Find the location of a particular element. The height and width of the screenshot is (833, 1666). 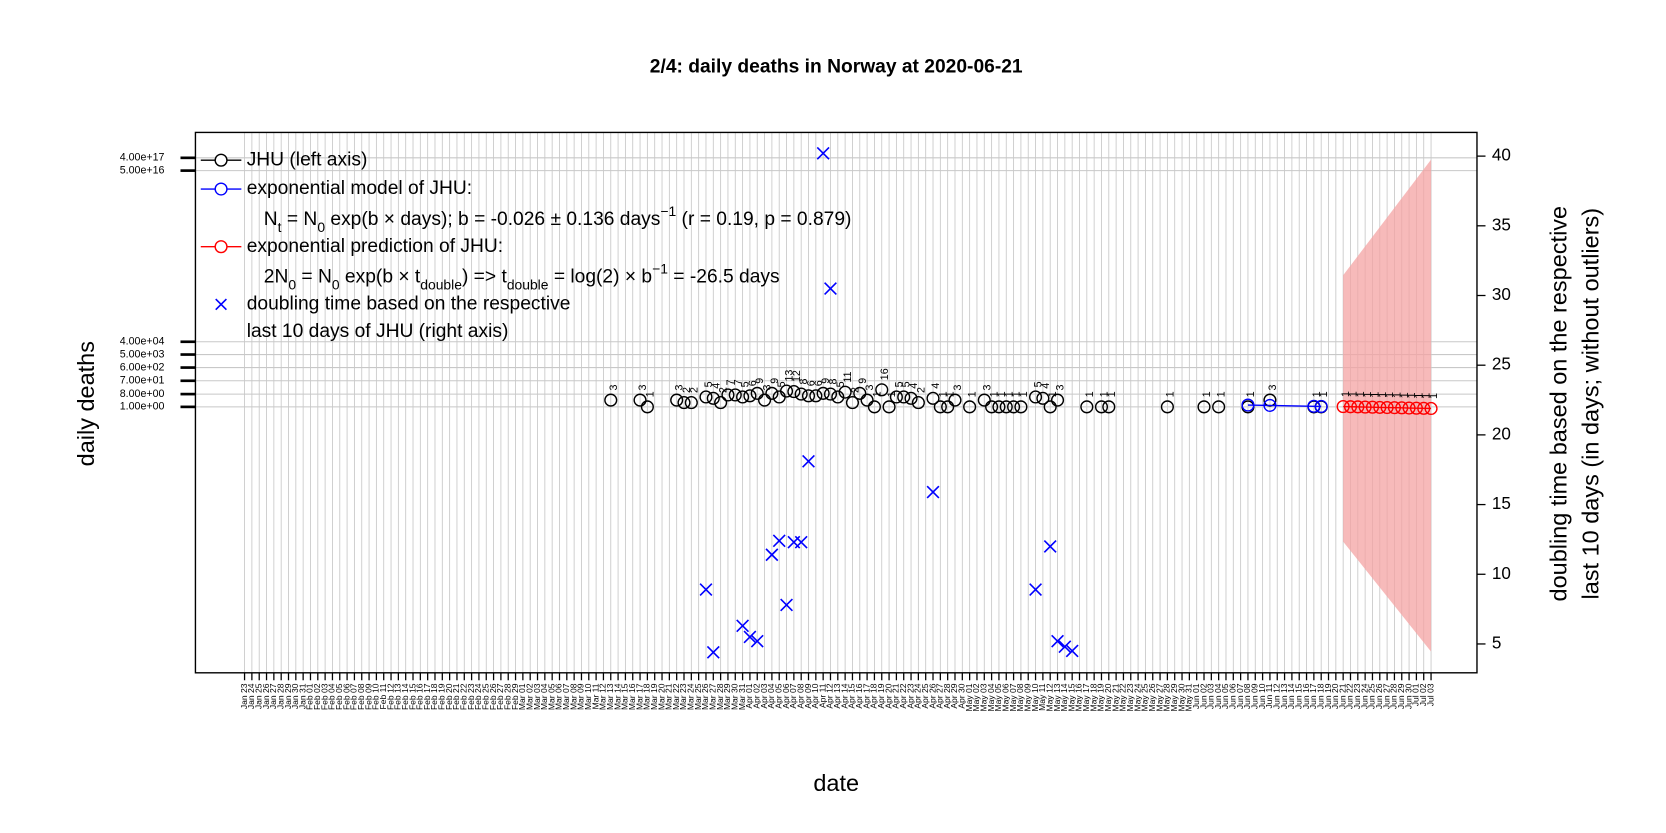

legend-note-part: 0 is located at coordinates (336, 284).